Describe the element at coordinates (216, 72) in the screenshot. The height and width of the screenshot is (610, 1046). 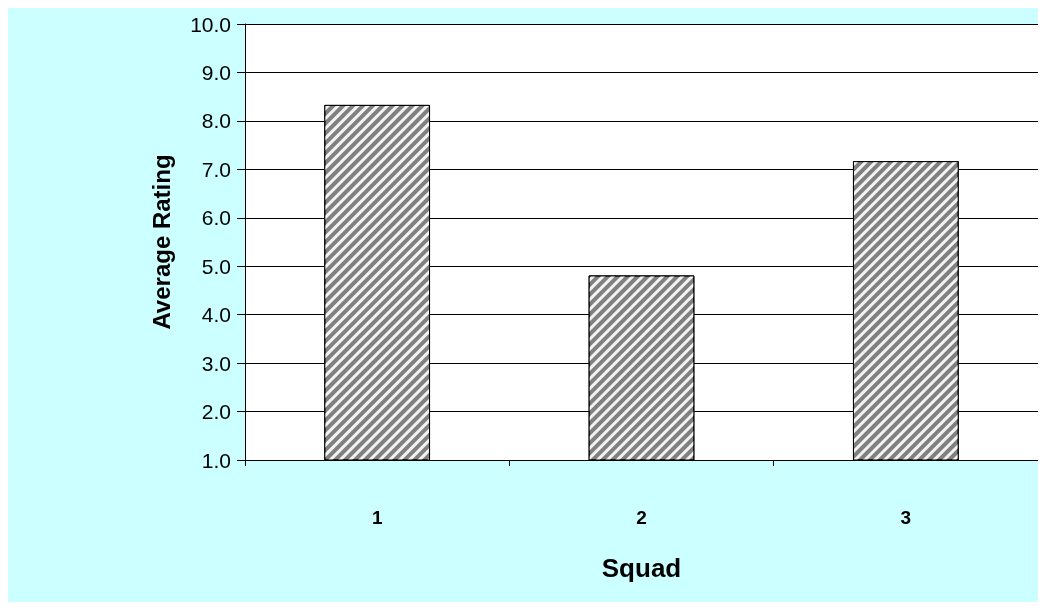
I see `y-tick-label: 9.0` at that location.